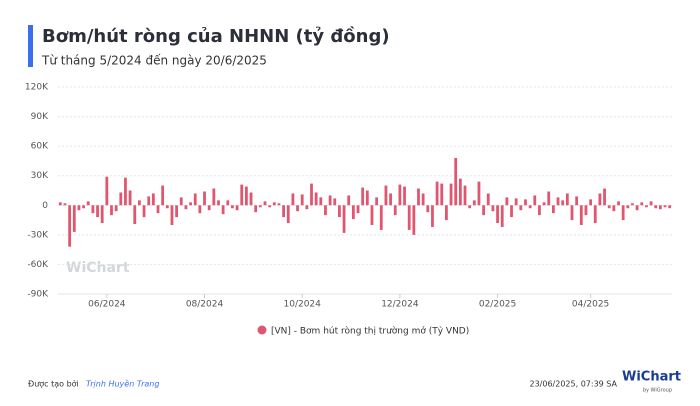 This screenshot has width=700, height=406. I want to click on x-tick-label: 10/2024, so click(303, 305).